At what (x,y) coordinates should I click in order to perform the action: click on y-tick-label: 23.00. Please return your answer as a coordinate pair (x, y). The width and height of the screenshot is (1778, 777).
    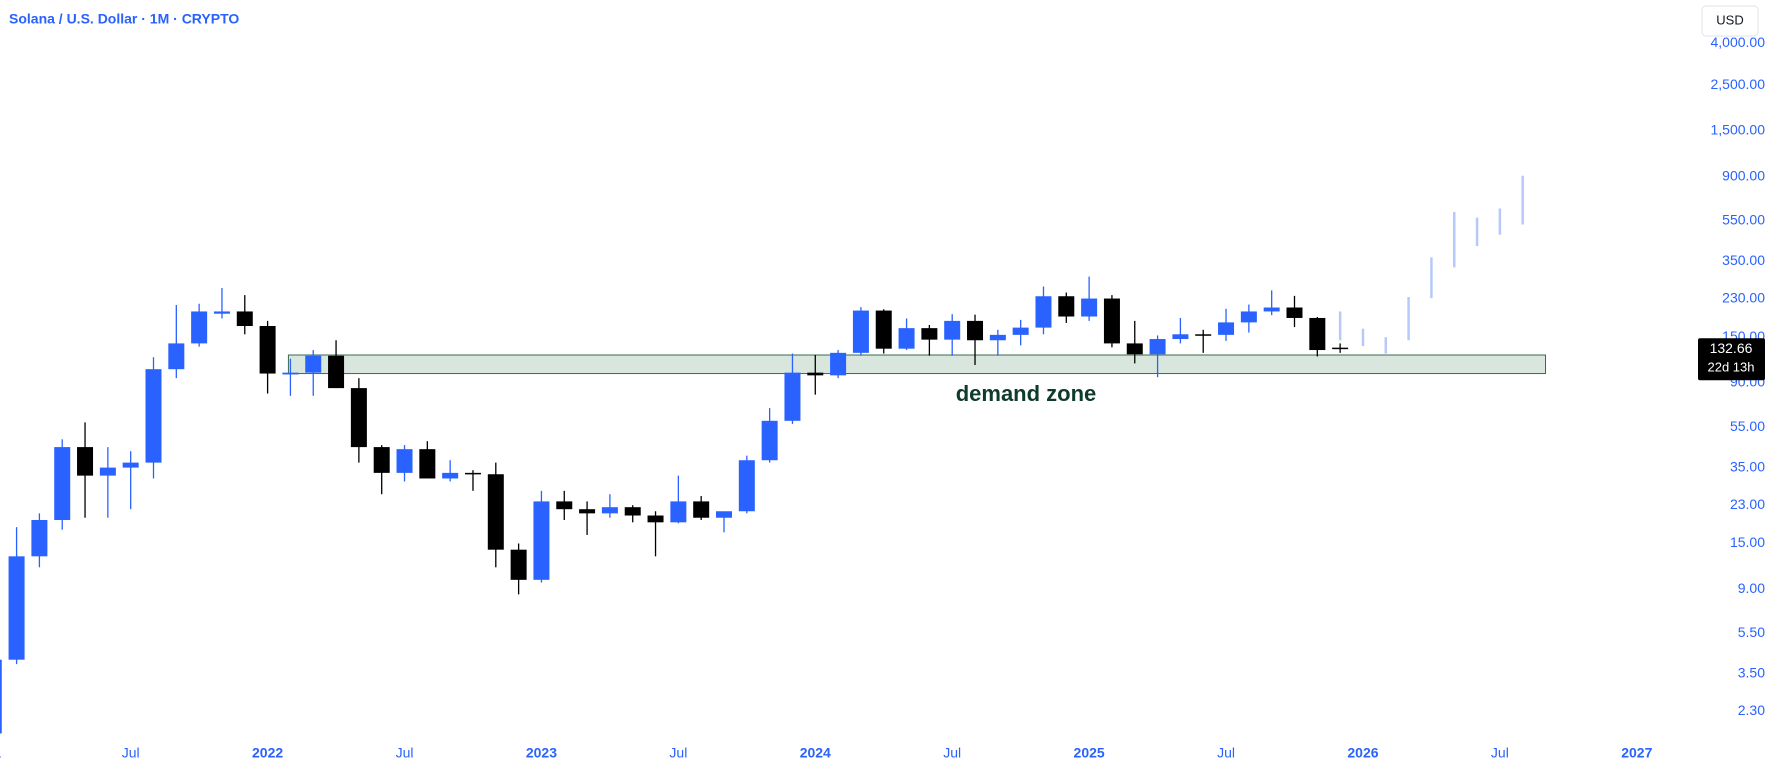
    Looking at the image, I should click on (1747, 504).